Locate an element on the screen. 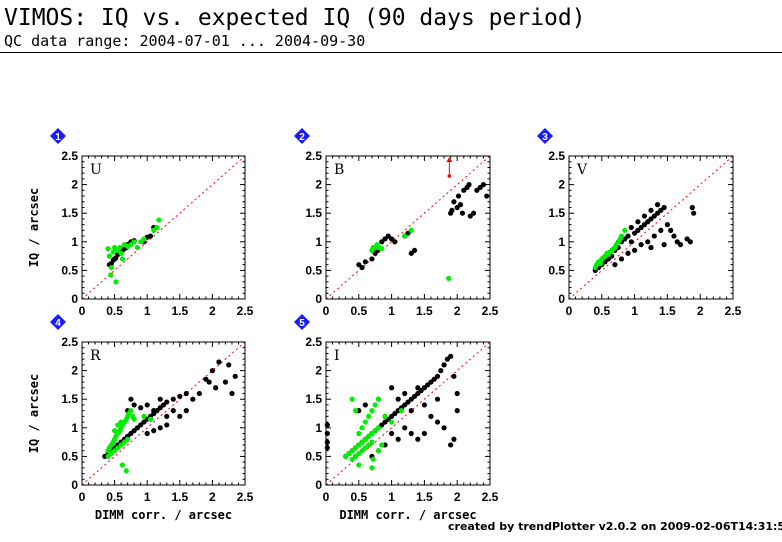 The width and height of the screenshot is (782, 542). x-tick-label: 1 is located at coordinates (391, 497).